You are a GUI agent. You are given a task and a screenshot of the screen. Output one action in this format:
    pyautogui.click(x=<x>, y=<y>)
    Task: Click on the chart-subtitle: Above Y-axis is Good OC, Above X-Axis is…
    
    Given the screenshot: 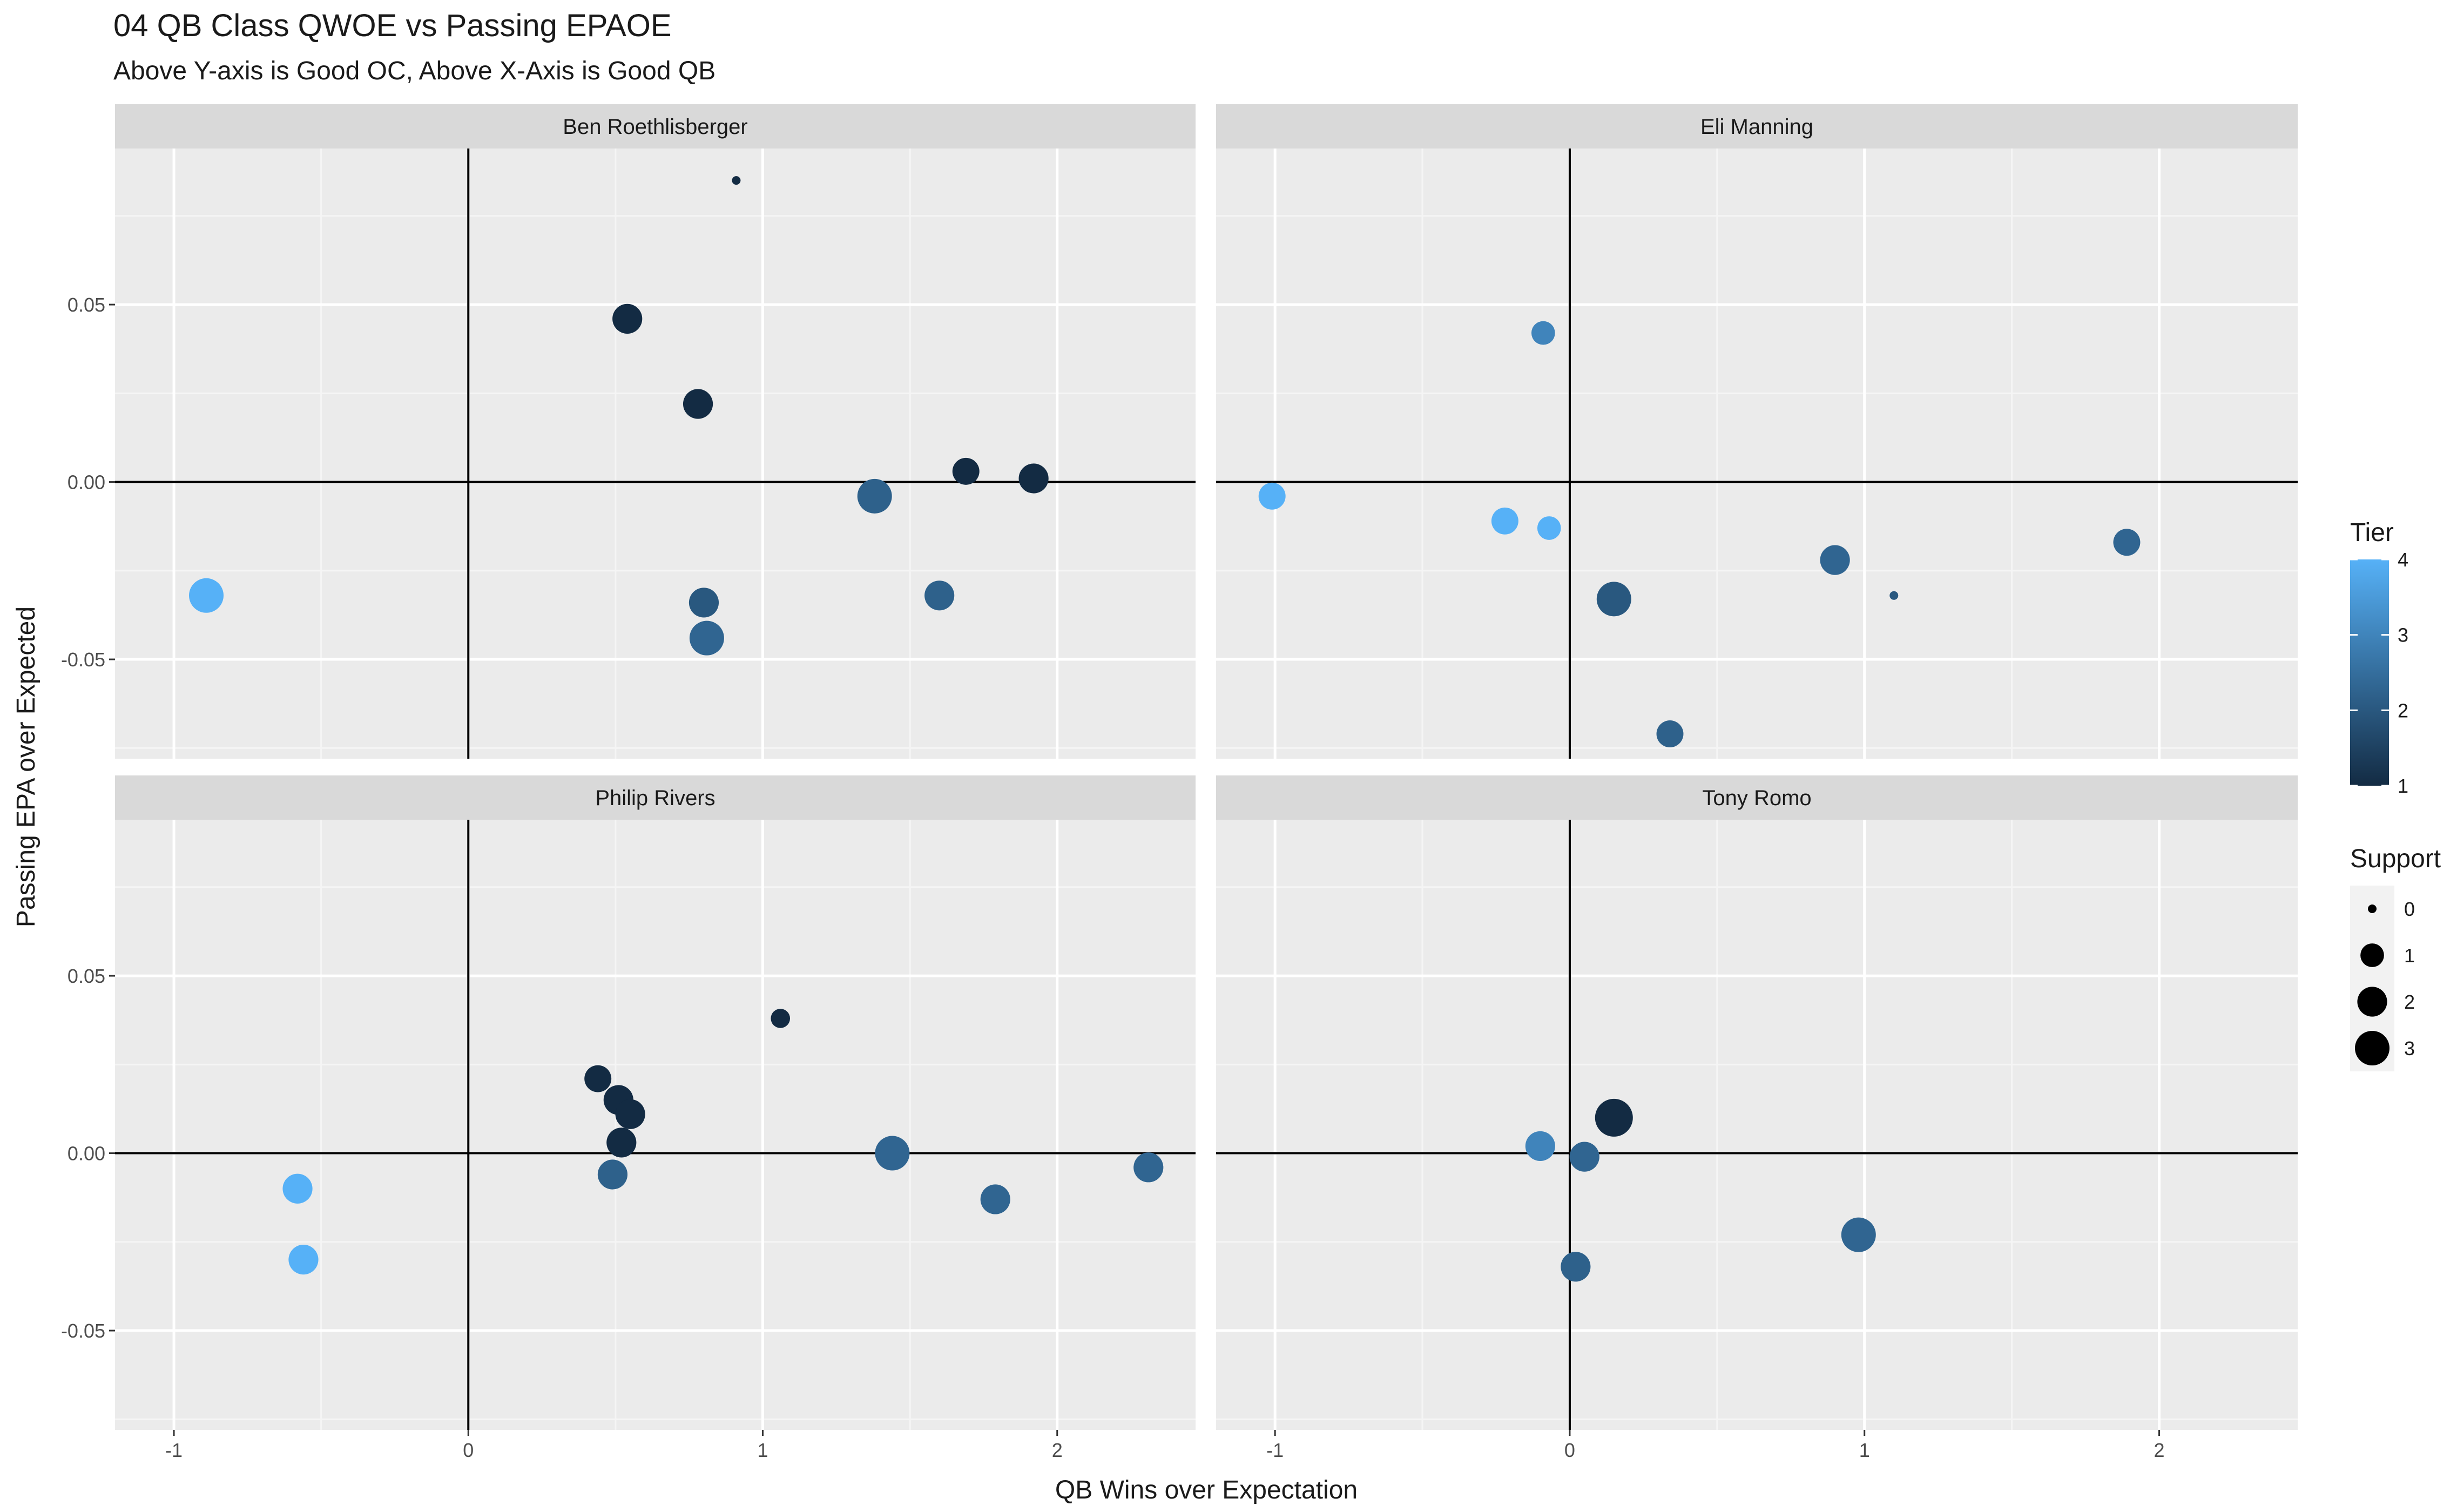 What is the action you would take?
    pyautogui.click(x=415, y=71)
    